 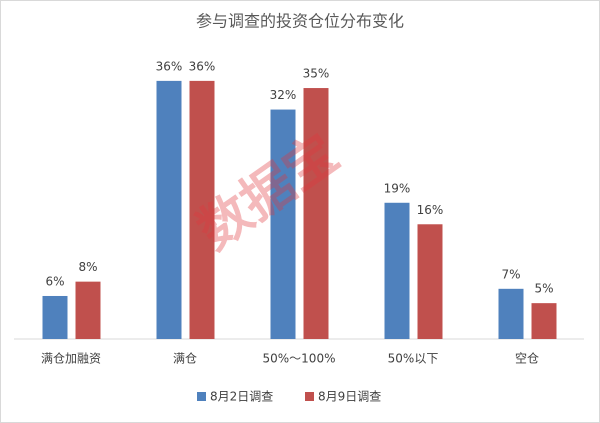 What do you see at coordinates (349, 397) in the screenshot?
I see `legend-label: 8月9日调查` at bounding box center [349, 397].